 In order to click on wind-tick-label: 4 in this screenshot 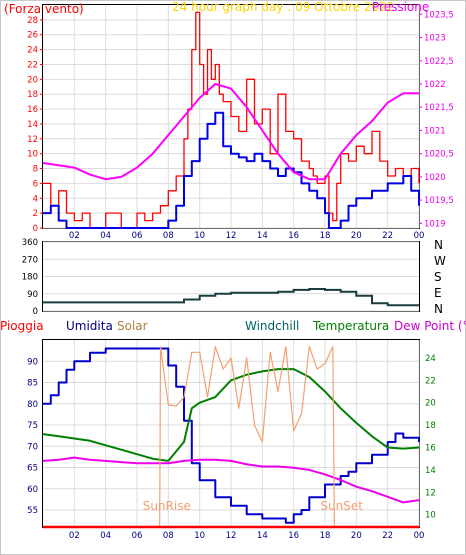, I will do `click(35, 199)`.